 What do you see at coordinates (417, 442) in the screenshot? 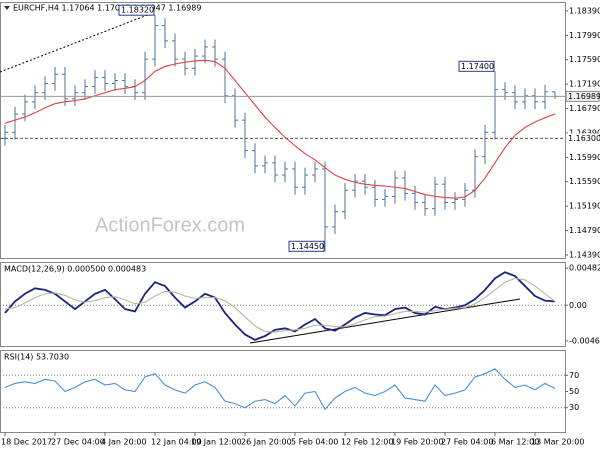
I see `x-tick-label: 19 Feb 20:00` at bounding box center [417, 442].